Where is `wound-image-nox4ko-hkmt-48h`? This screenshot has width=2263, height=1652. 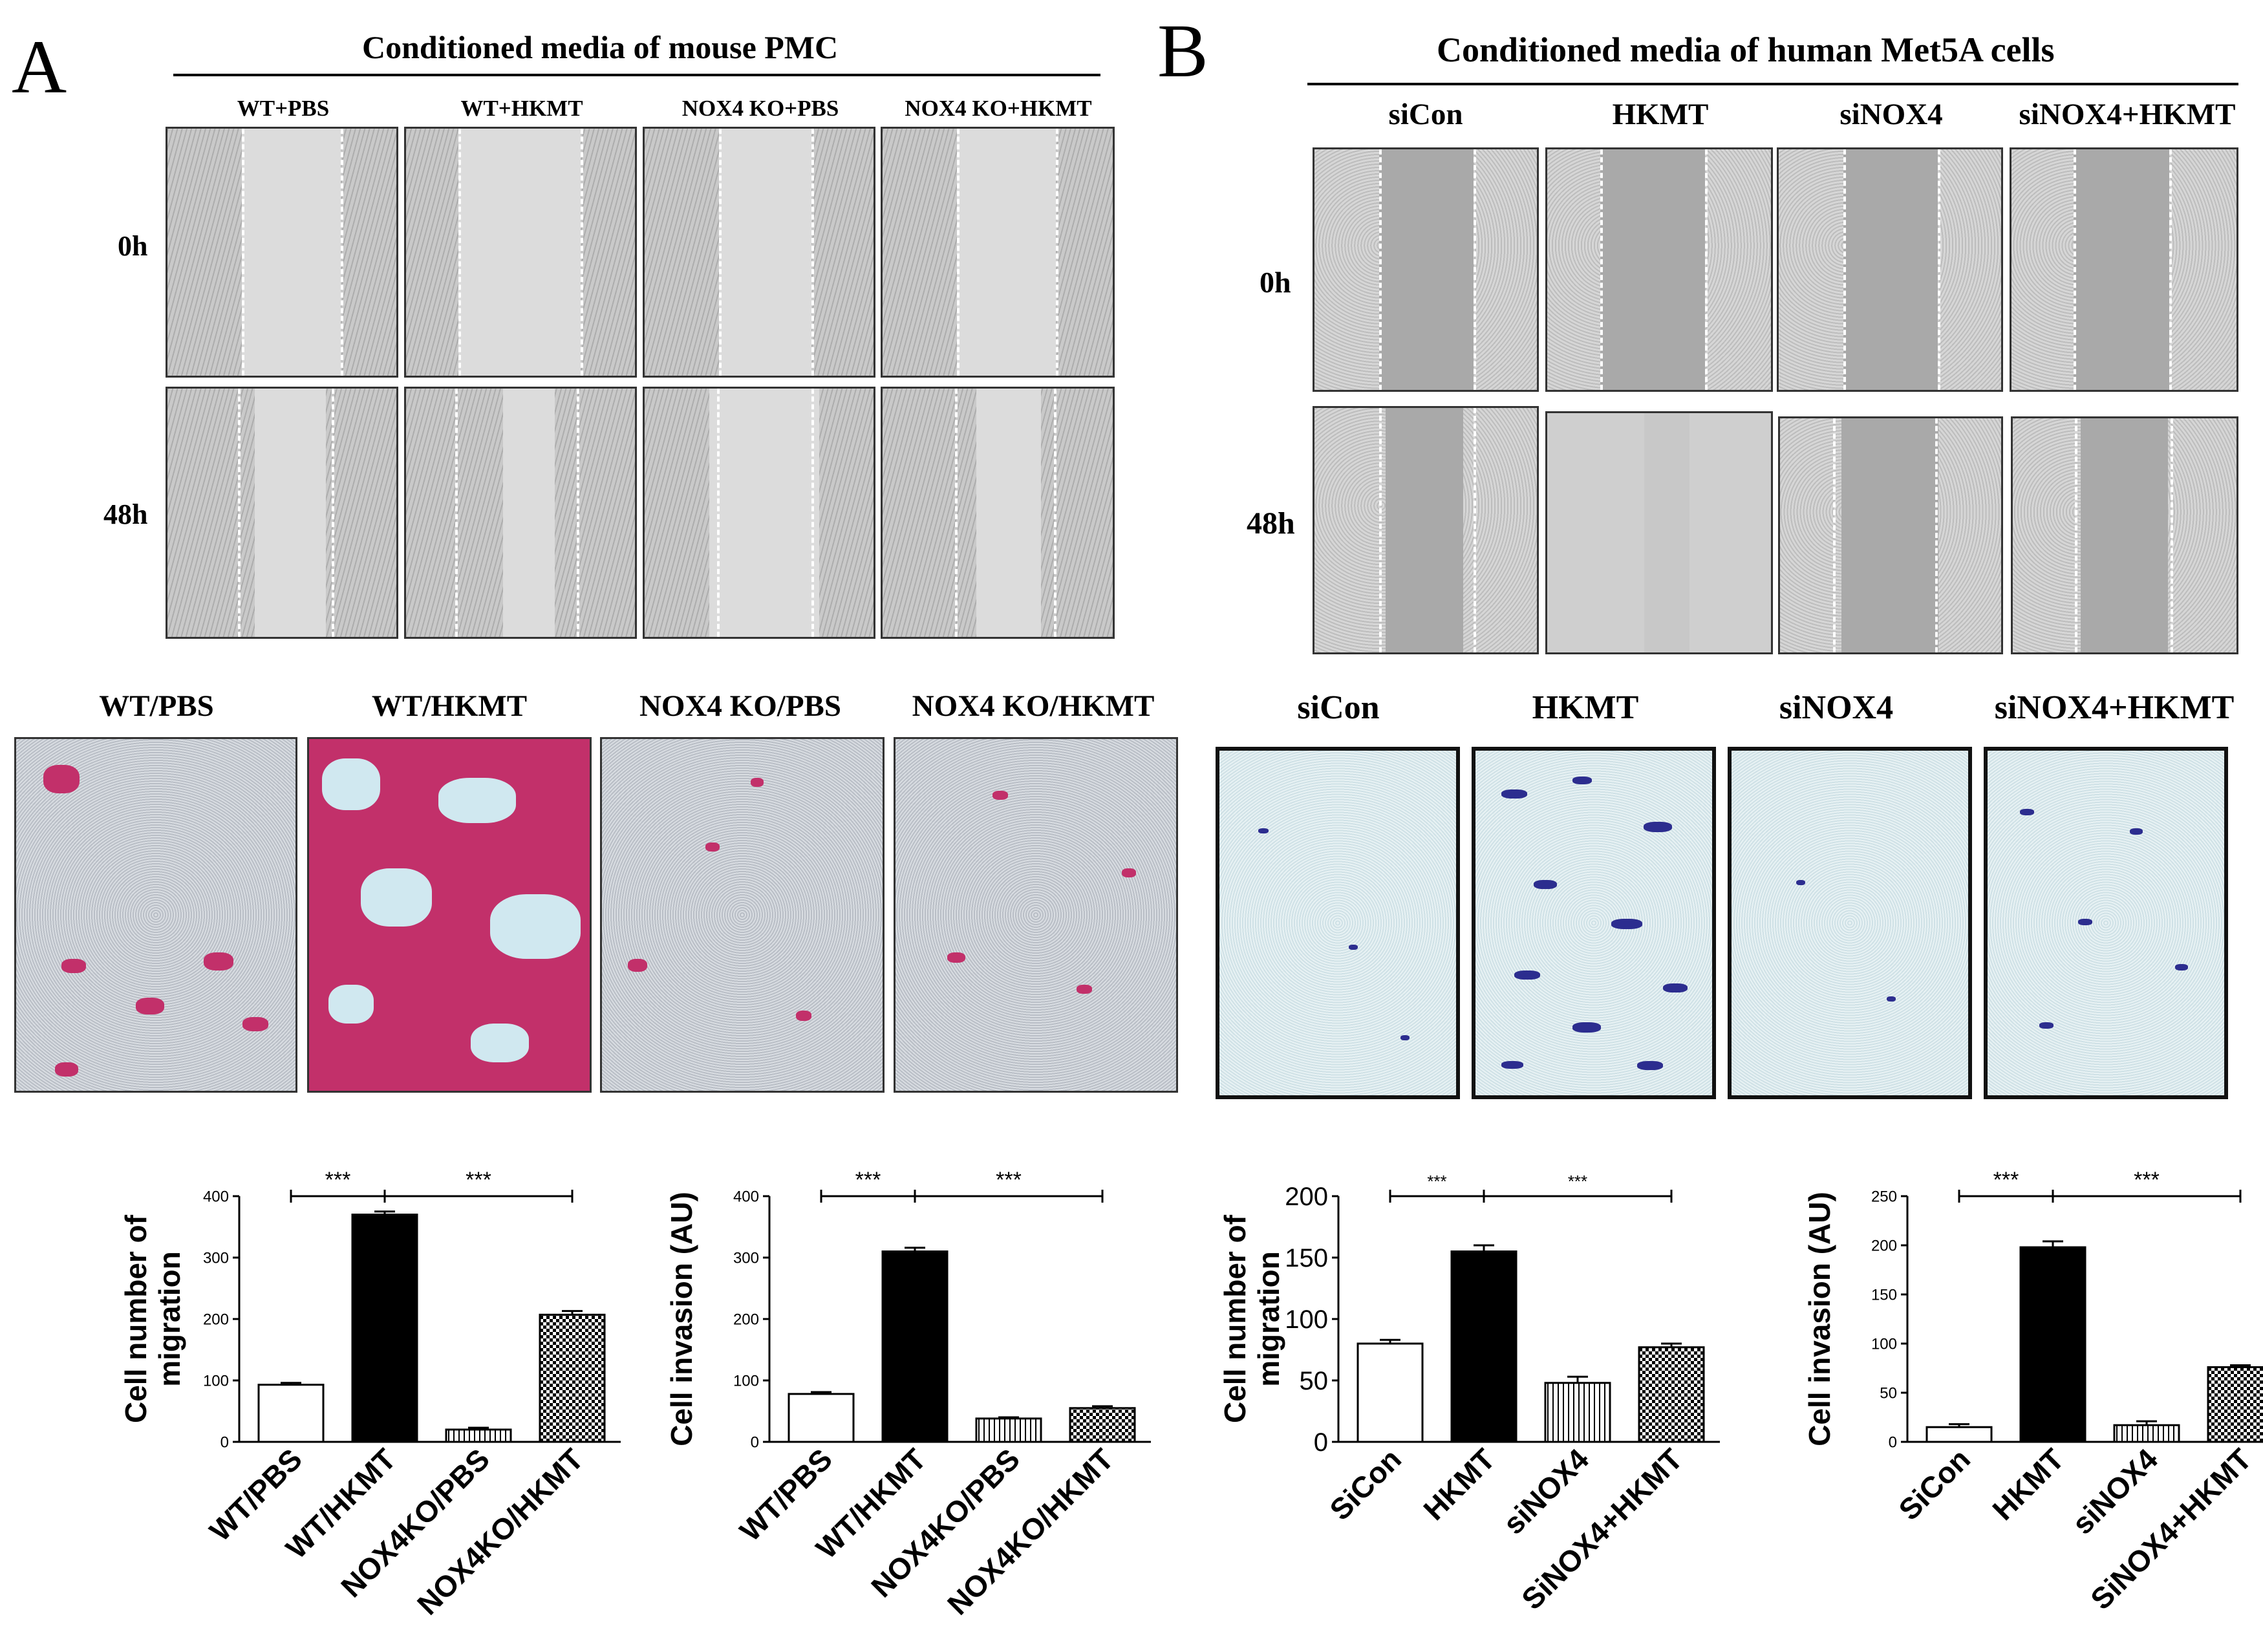
wound-image-nox4ko-hkmt-48h is located at coordinates (998, 513).